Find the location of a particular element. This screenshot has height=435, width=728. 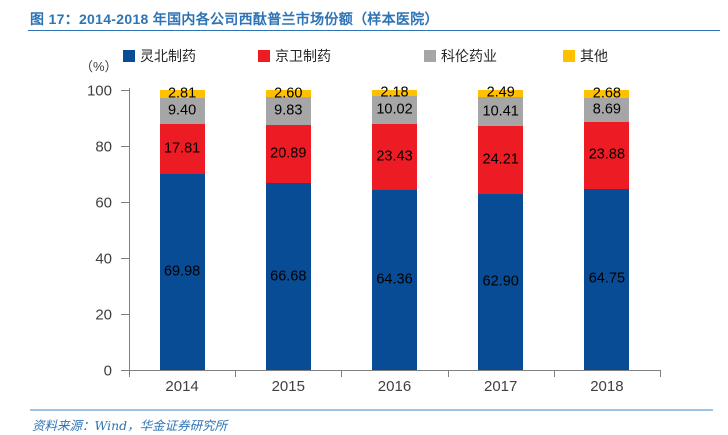

legend-item-4: 其他 is located at coordinates (585, 56).